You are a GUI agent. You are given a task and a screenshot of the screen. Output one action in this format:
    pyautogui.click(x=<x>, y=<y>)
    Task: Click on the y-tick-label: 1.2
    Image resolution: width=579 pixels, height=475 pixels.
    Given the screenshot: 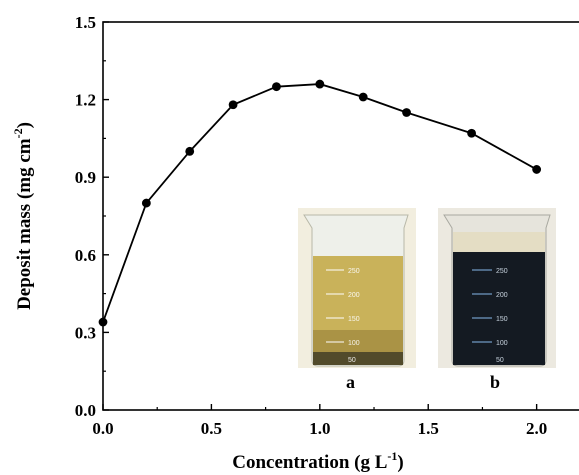 What is the action you would take?
    pyautogui.click(x=85, y=100)
    